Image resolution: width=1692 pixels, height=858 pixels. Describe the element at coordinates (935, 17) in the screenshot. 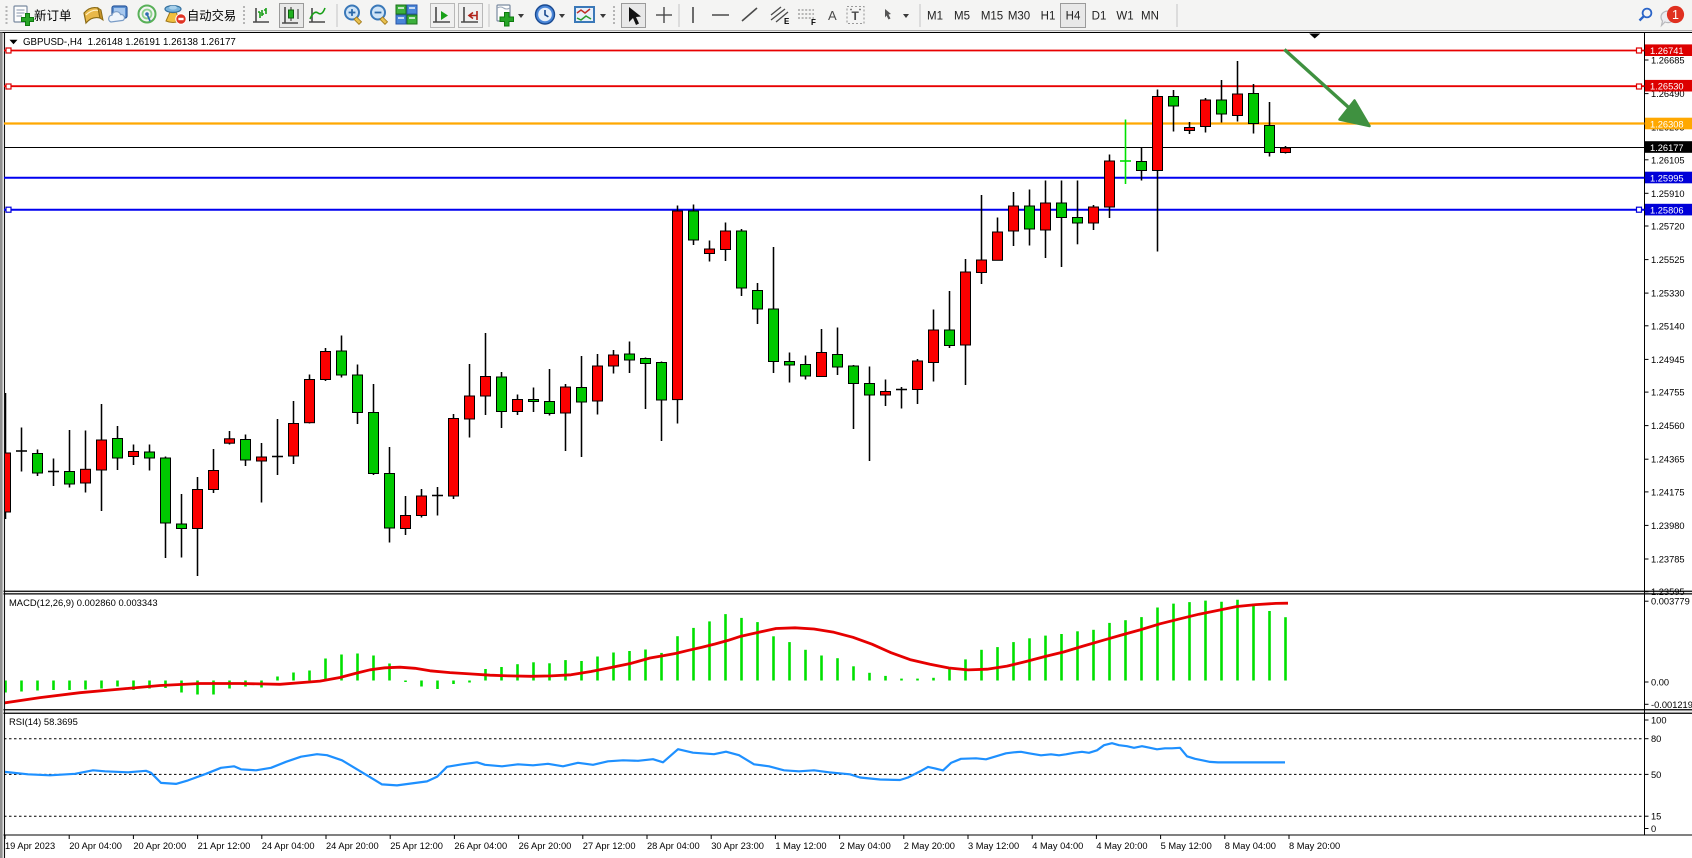

I see `svg-text: M1` at that location.